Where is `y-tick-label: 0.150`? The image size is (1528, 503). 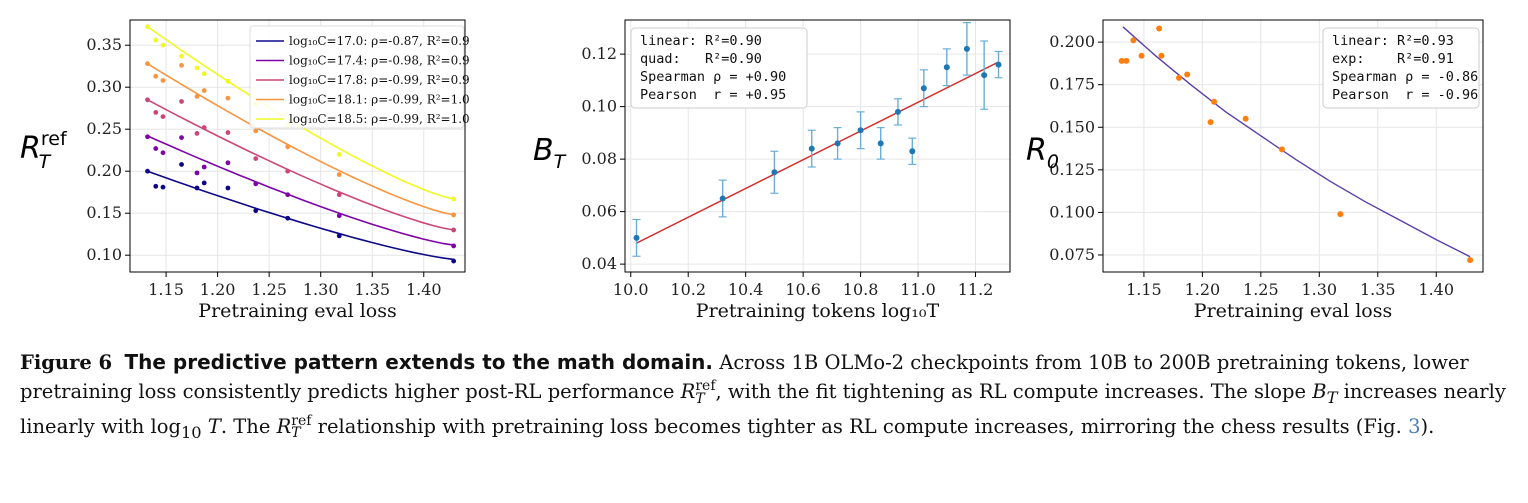 y-tick-label: 0.150 is located at coordinates (1072, 126).